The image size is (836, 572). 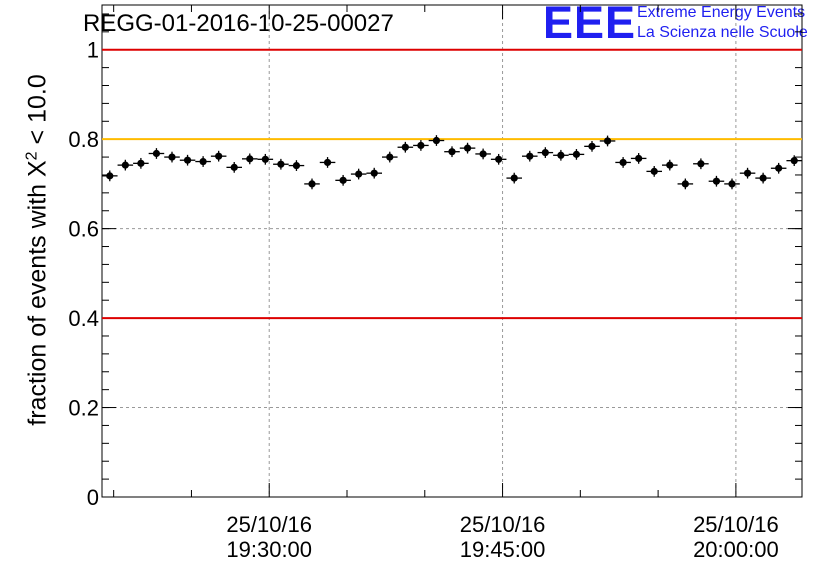 What do you see at coordinates (83, 139) in the screenshot?
I see `y-tick-label: 0.8` at bounding box center [83, 139].